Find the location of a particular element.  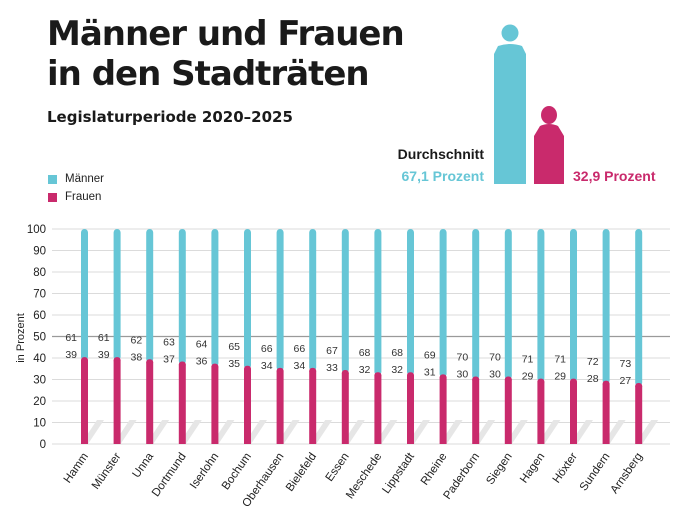

data-label-women: 38 is located at coordinates (137, 357).